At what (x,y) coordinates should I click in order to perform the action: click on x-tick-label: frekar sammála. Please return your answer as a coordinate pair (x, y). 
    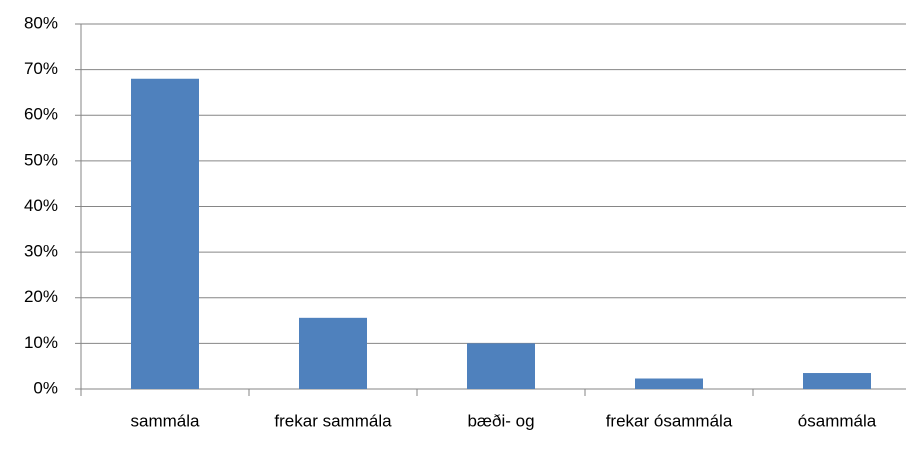
    Looking at the image, I should click on (333, 420).